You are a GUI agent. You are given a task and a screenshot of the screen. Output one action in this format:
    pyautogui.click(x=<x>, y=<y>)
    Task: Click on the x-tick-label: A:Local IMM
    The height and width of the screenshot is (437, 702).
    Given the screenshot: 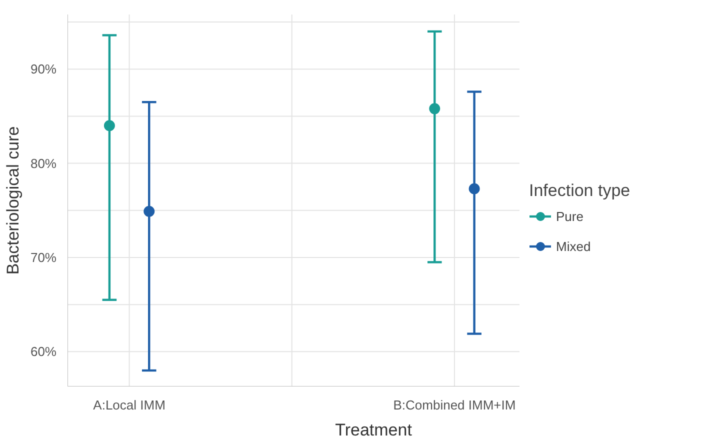 What is the action you would take?
    pyautogui.click(x=129, y=405)
    